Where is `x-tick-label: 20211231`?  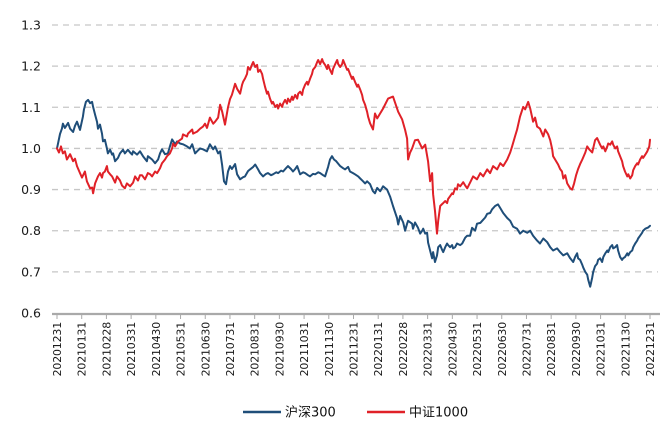 x-tick-label: 20211231 is located at coordinates (354, 349).